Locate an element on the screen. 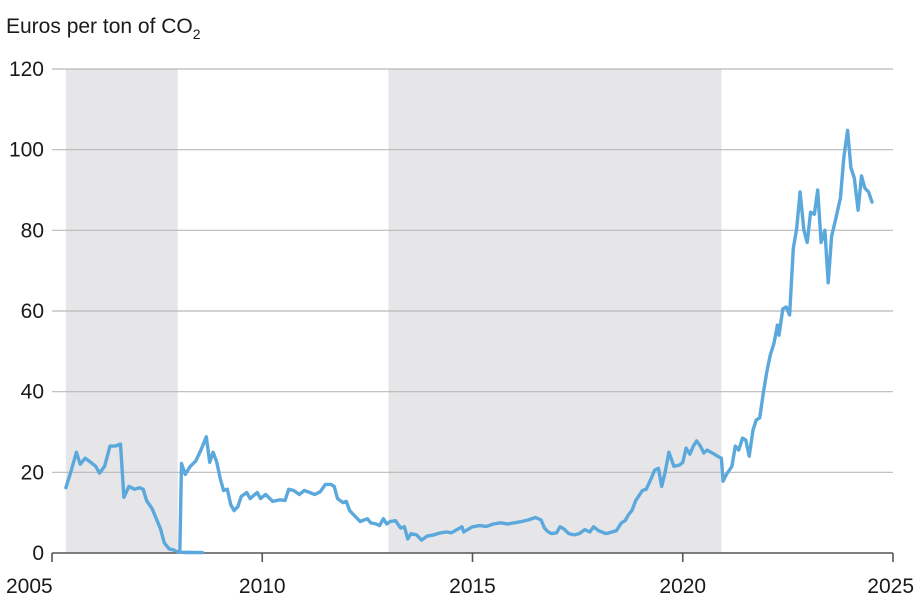 This screenshot has width=920, height=600. y-axis-ticks: 0 20 40 60 80 100 120 is located at coordinates (26, 311).